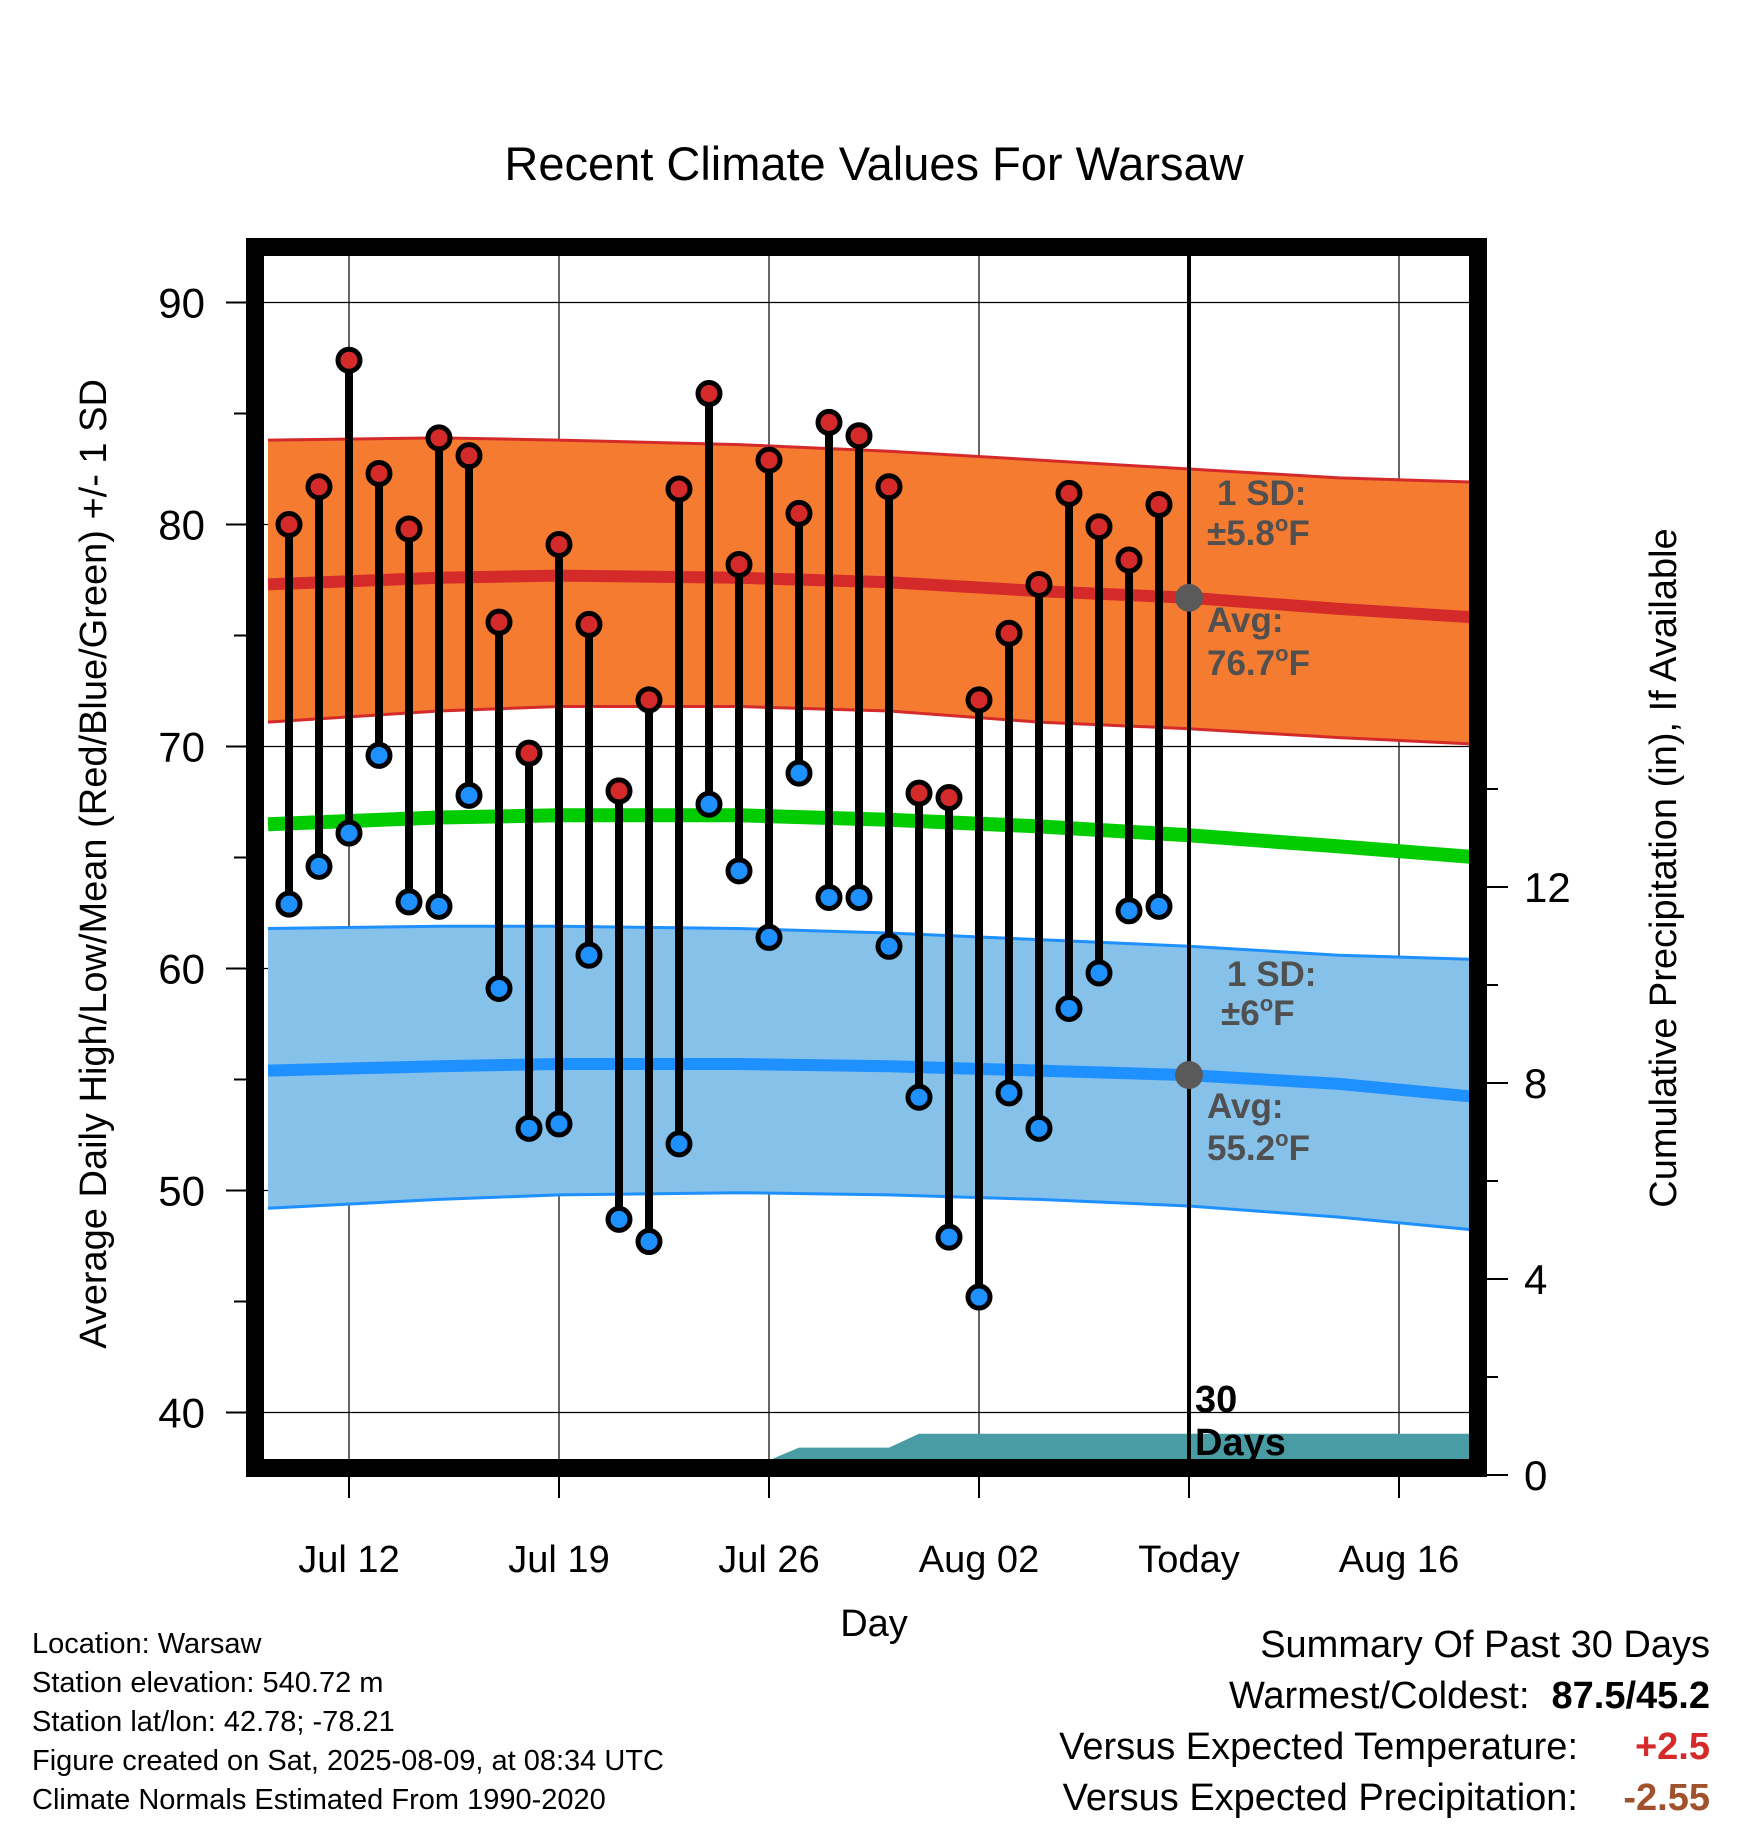 This screenshot has width=1748, height=1828. I want to click on mean-avg-line, so click(872, 836).